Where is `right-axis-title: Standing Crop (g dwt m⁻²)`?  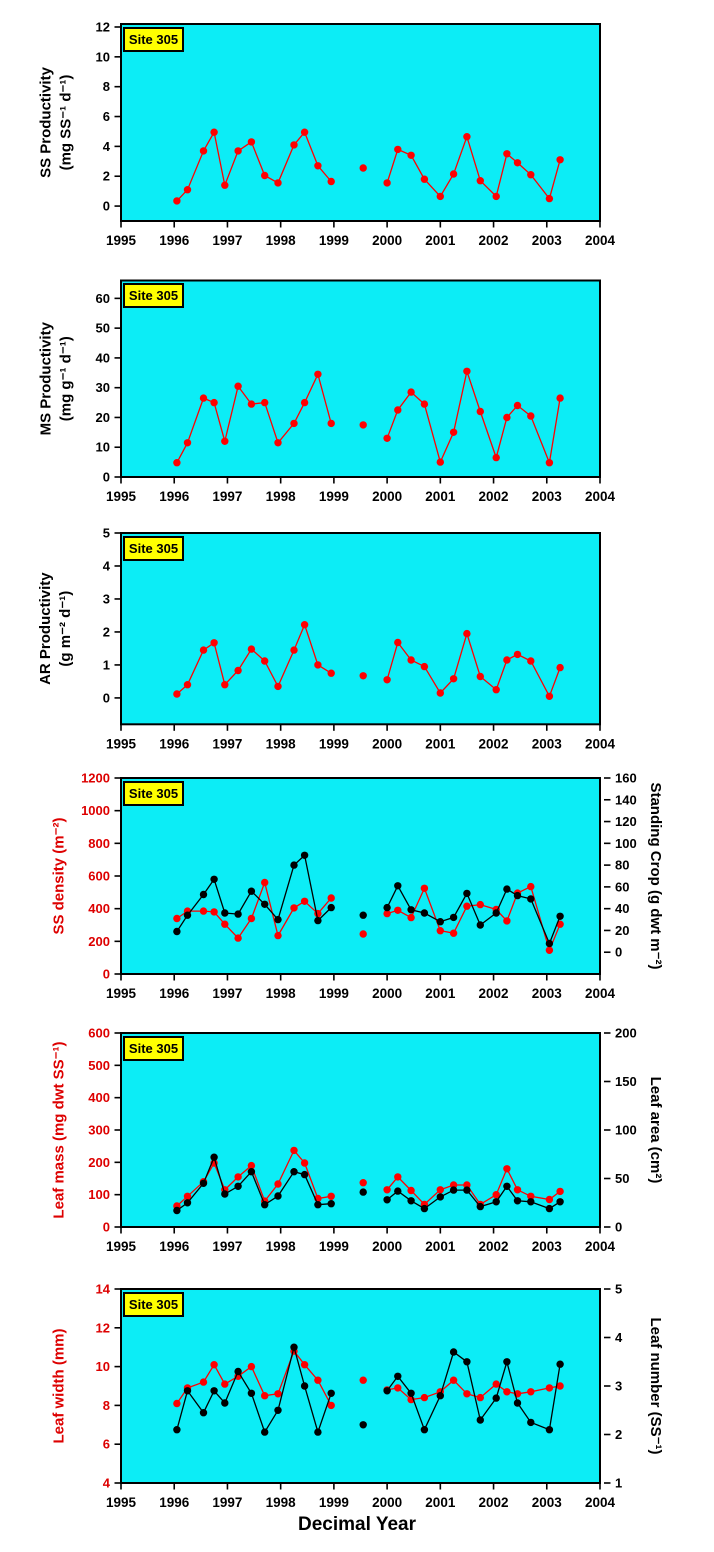 right-axis-title: Standing Crop (g dwt m⁻²) is located at coordinates (655, 875).